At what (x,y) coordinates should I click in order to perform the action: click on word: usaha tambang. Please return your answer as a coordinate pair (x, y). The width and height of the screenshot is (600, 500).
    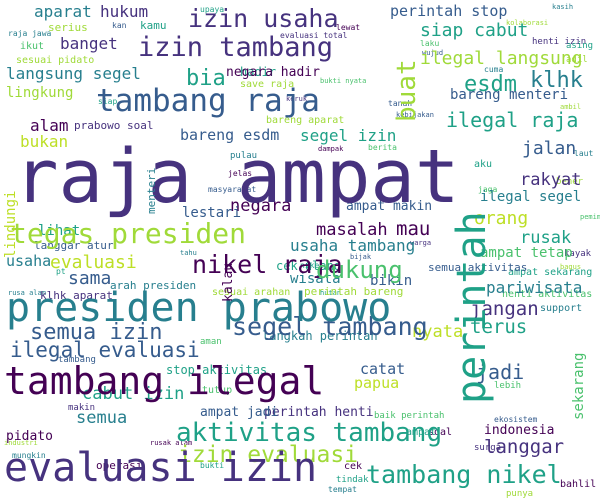
    Looking at the image, I should click on (353, 245).